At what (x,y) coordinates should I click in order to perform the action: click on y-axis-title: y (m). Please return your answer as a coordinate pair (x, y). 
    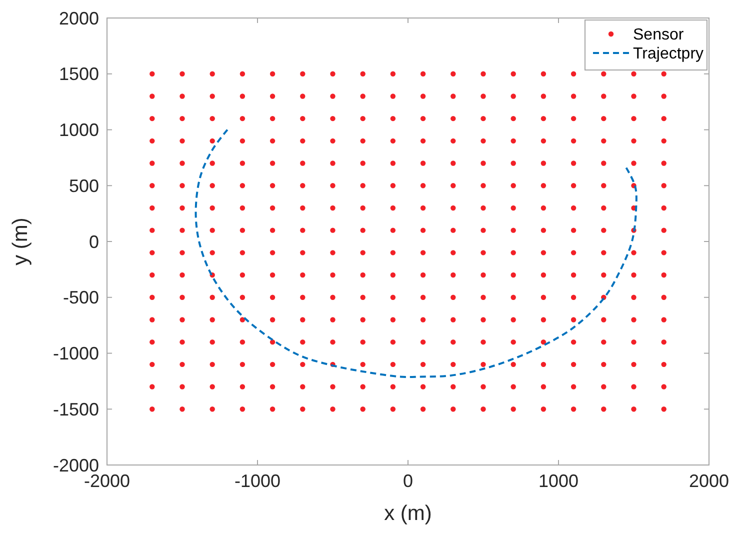
    Looking at the image, I should click on (20, 242).